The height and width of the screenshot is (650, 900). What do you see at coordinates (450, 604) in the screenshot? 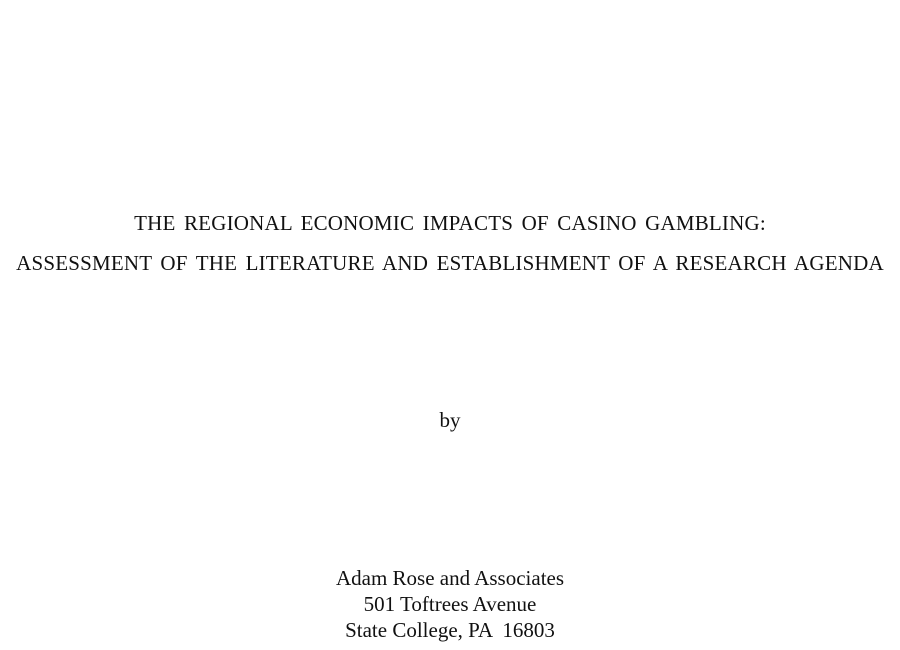
I see `author-street-address: 501 Toftrees Avenue` at bounding box center [450, 604].